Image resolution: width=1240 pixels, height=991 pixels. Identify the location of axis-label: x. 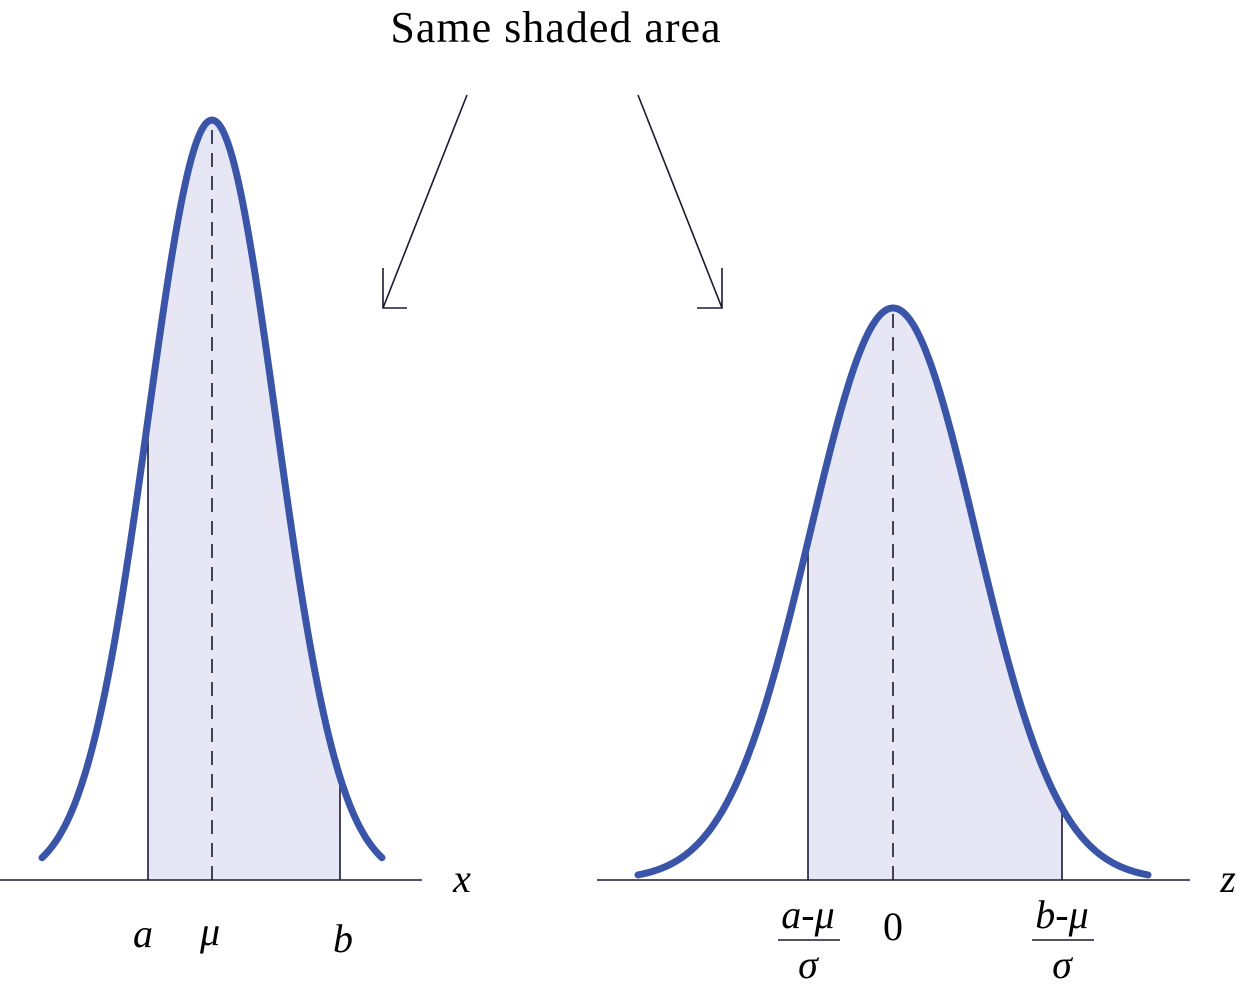
(461, 878).